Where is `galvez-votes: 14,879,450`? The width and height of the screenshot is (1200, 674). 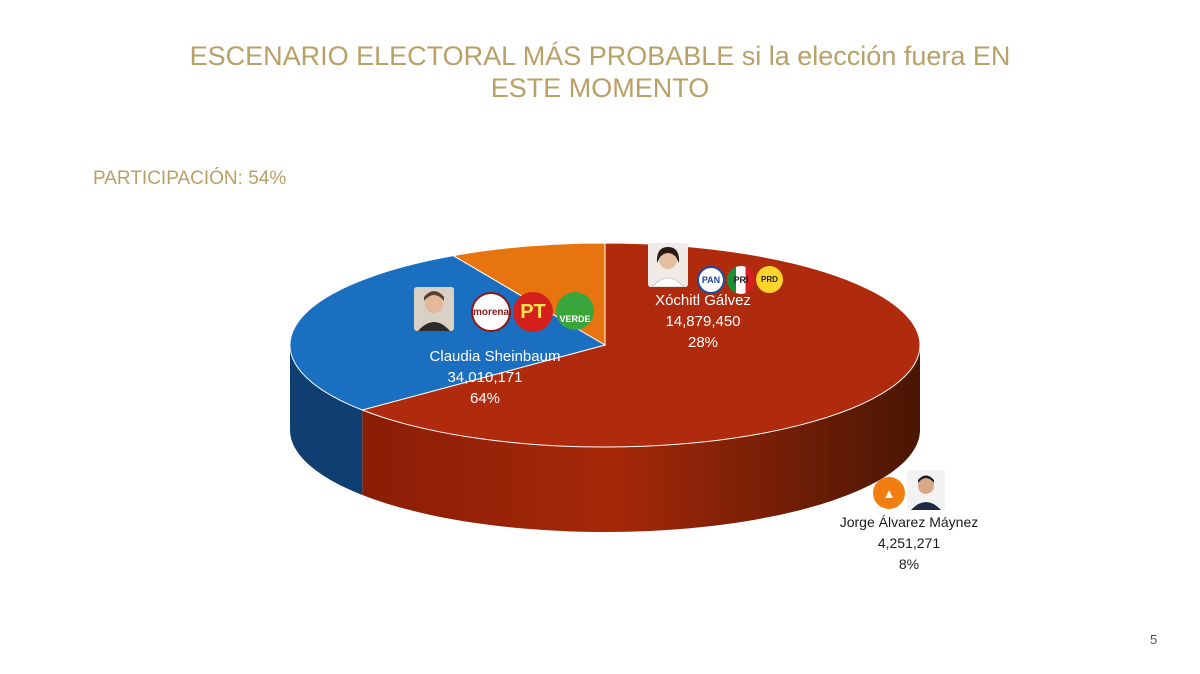 galvez-votes: 14,879,450 is located at coordinates (703, 321).